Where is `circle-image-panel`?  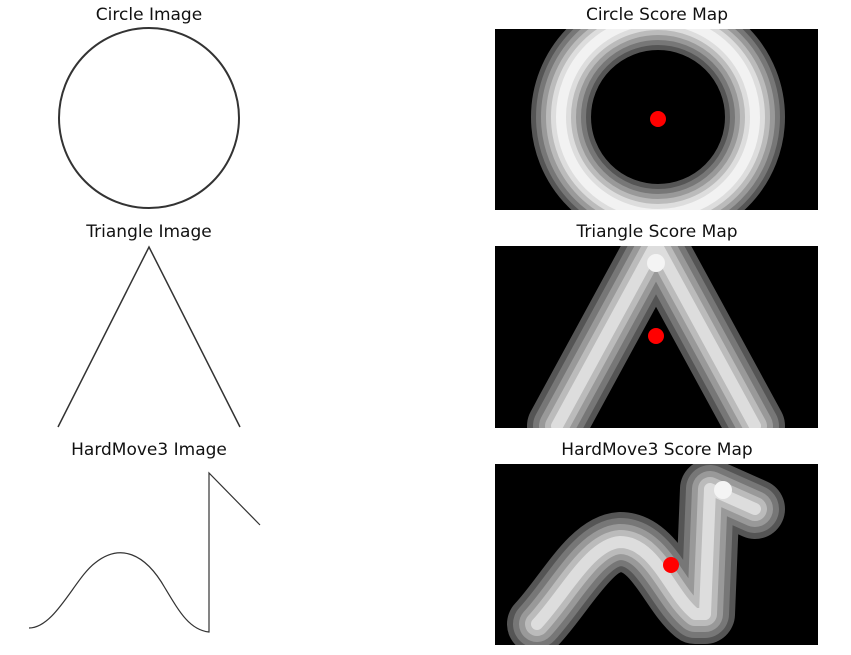
circle-image-panel is located at coordinates (150, 119).